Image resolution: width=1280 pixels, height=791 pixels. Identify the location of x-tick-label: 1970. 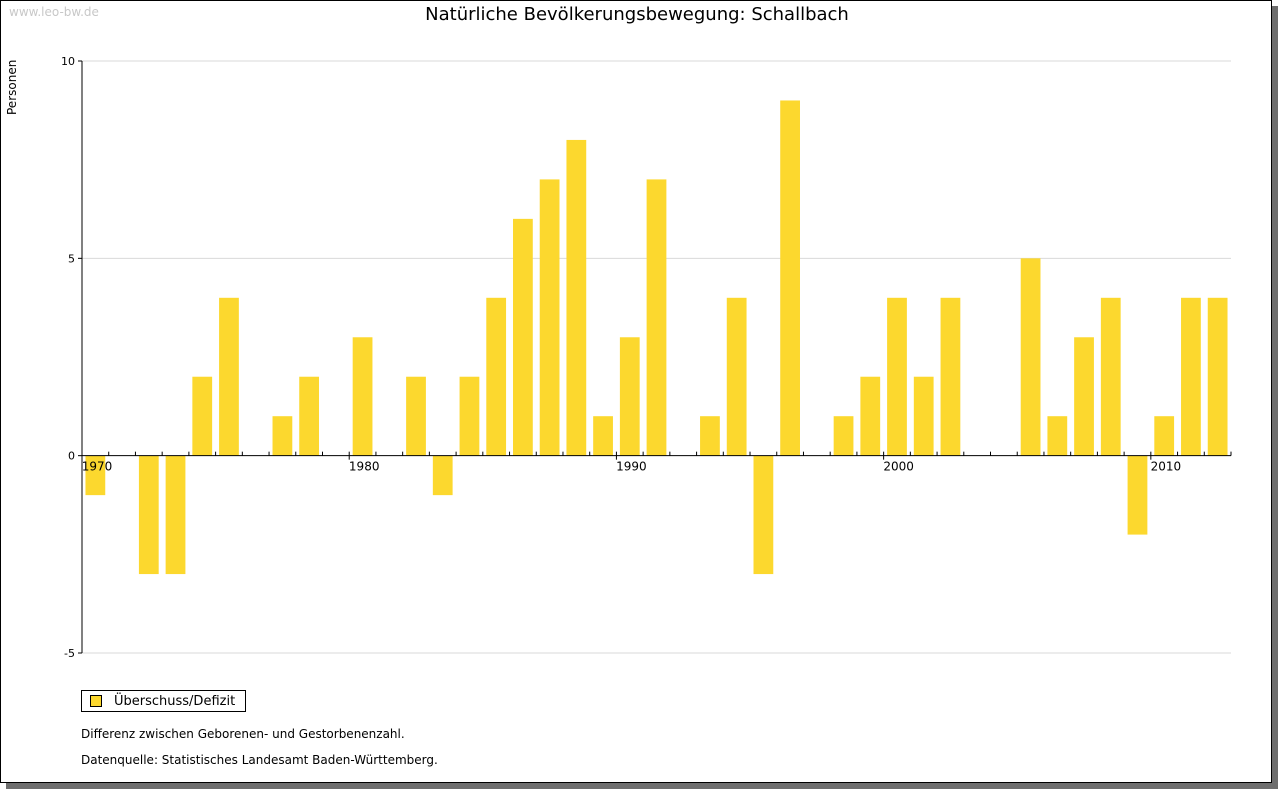
(97, 467).